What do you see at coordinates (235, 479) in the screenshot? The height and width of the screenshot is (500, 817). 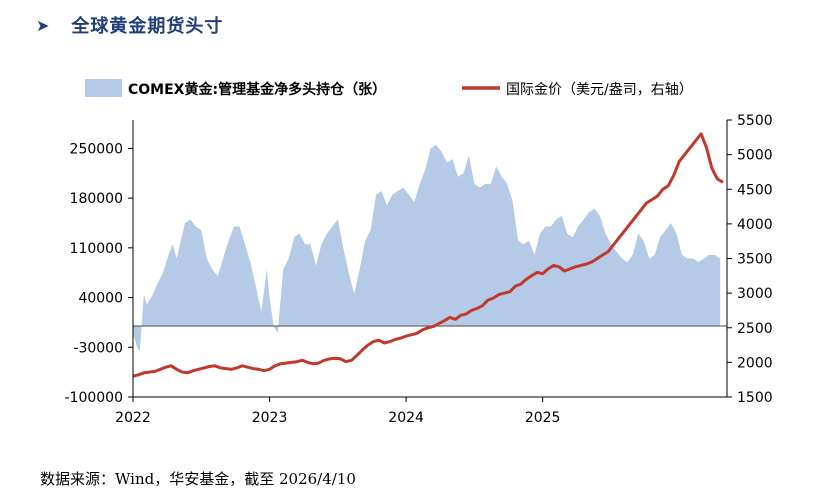 I see `source-text: Wind，华安基金，截至 2026/4/10` at bounding box center [235, 479].